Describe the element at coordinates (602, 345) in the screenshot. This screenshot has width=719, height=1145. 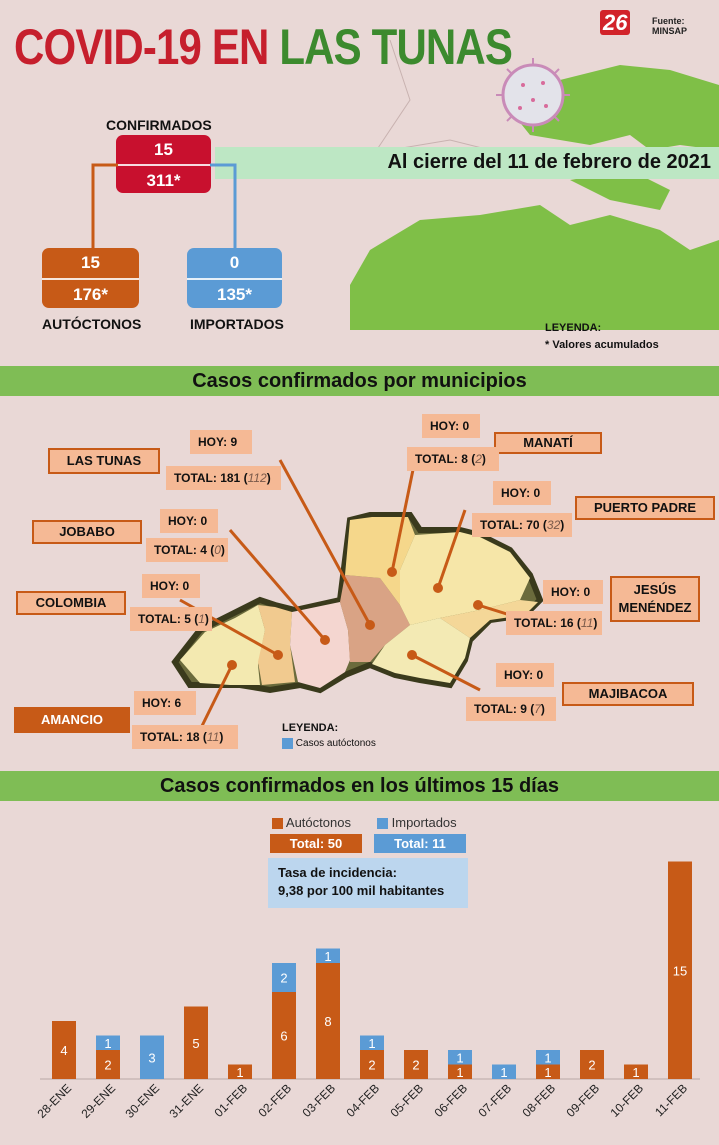
I see `summary-legend-text: * Valores acumulados` at that location.